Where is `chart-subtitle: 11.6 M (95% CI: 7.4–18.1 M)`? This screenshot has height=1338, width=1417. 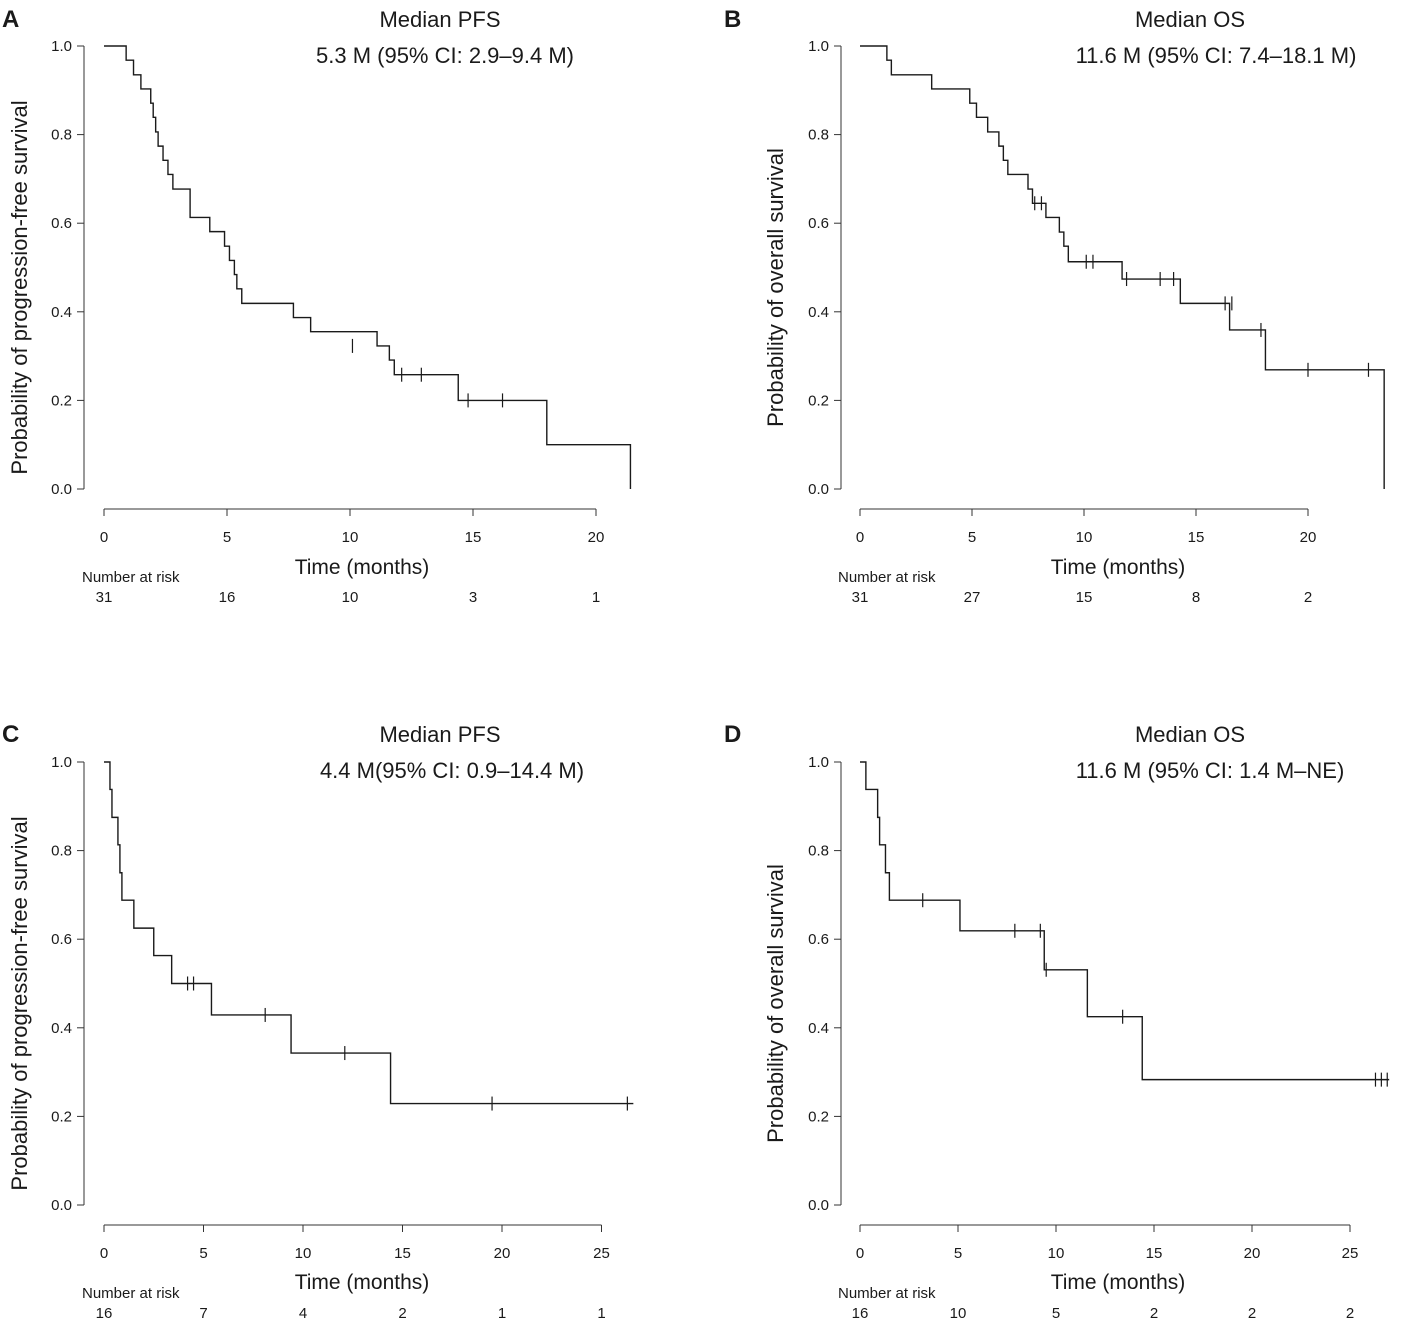
chart-subtitle: 11.6 M (95% CI: 7.4–18.1 M) is located at coordinates (1216, 55).